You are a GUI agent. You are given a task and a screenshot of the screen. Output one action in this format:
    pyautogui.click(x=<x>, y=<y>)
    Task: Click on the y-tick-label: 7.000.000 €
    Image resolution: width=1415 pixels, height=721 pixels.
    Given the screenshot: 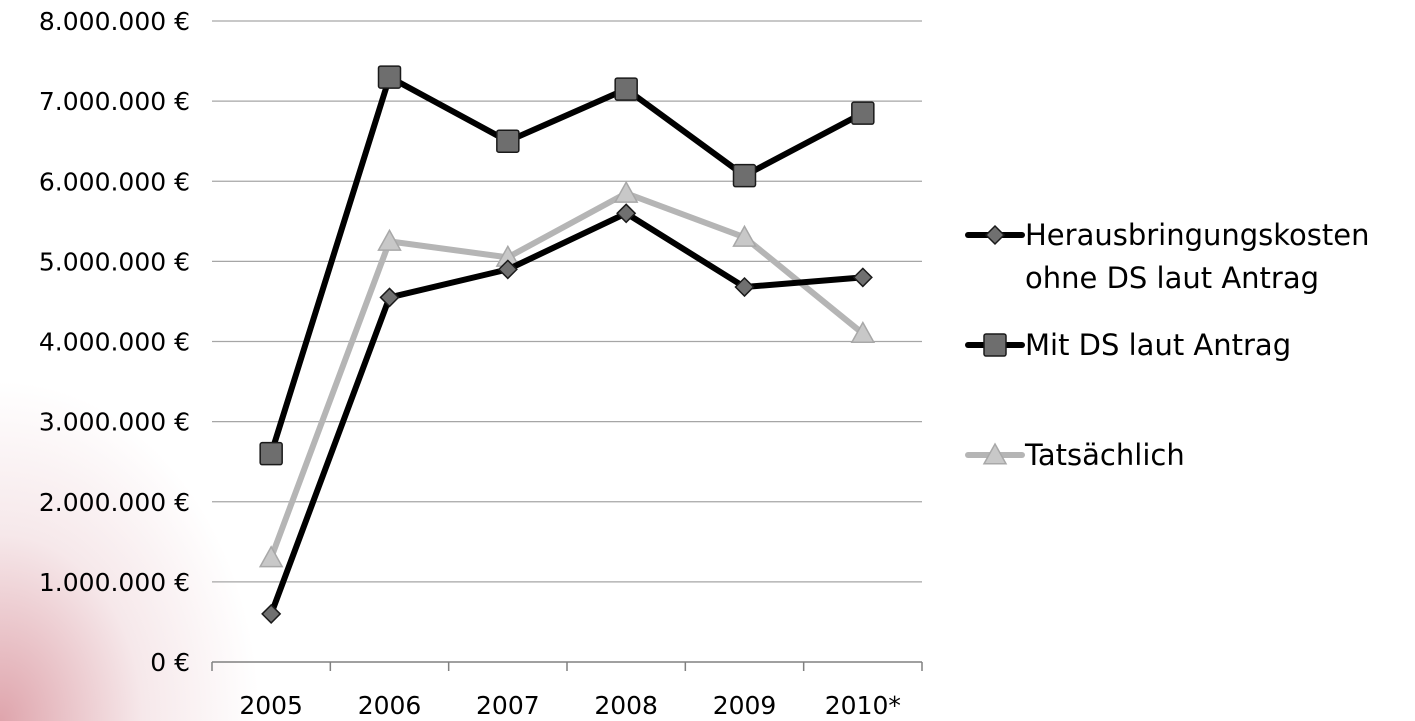 What is the action you would take?
    pyautogui.click(x=114, y=101)
    